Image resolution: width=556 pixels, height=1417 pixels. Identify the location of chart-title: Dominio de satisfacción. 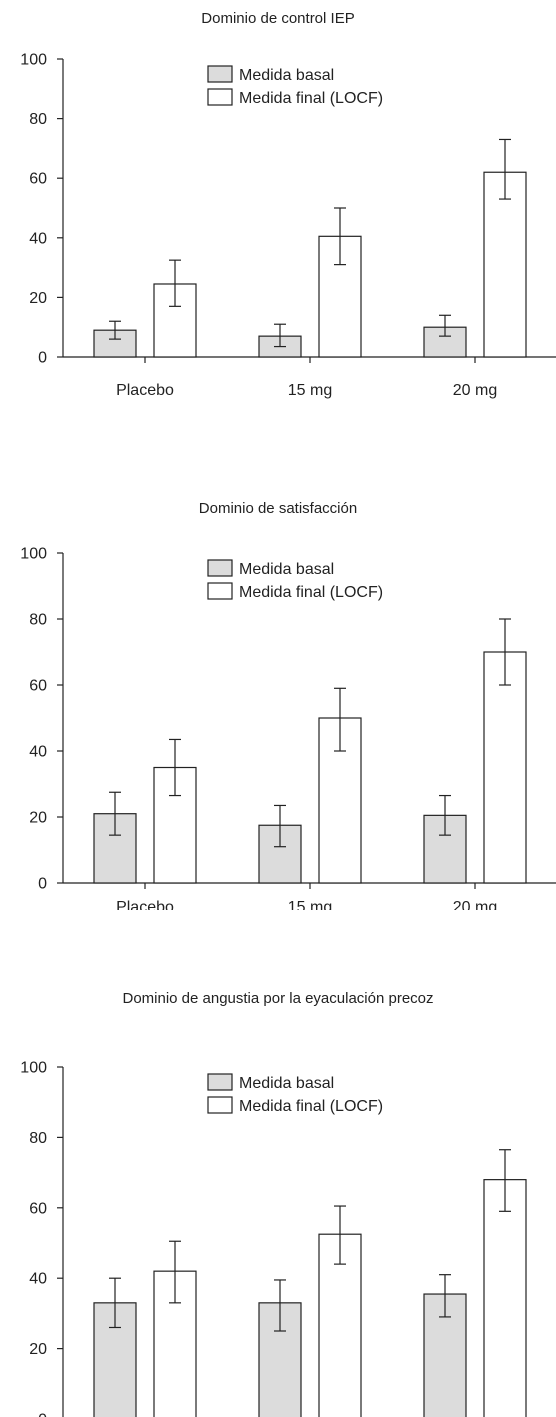
(278, 508).